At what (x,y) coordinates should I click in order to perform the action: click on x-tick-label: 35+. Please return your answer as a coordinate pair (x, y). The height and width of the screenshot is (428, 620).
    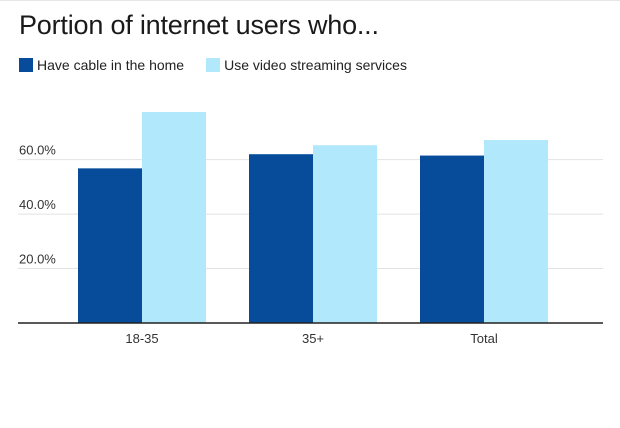
    Looking at the image, I should click on (313, 338).